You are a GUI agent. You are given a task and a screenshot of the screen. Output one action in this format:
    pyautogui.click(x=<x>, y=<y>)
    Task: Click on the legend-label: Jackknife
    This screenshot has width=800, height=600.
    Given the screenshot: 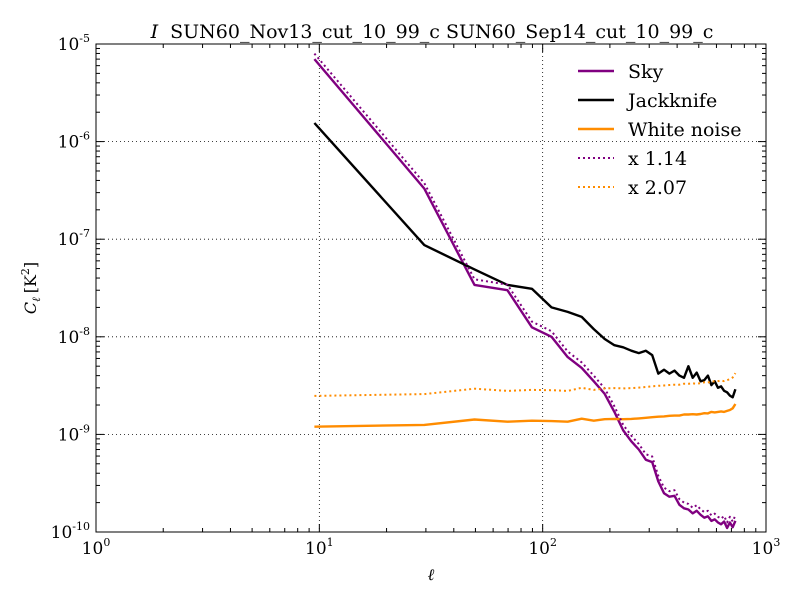 What is the action you would take?
    pyautogui.click(x=671, y=101)
    